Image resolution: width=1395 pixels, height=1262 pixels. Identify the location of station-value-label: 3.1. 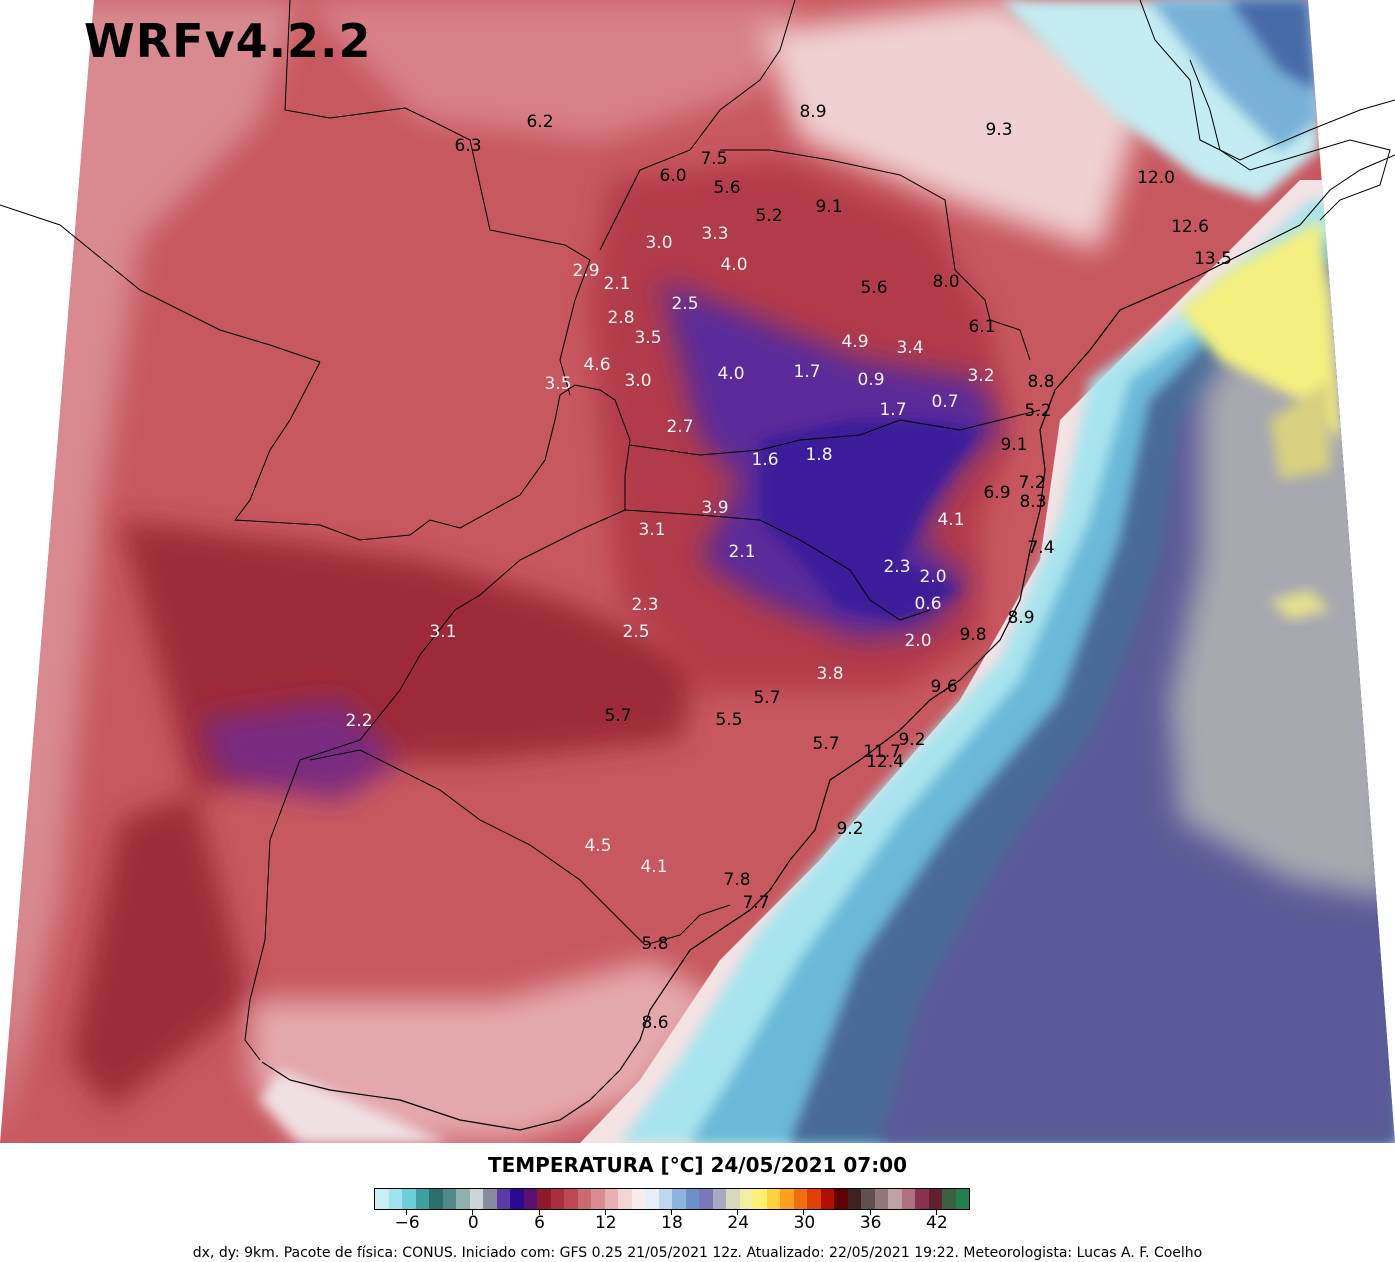
(442, 632).